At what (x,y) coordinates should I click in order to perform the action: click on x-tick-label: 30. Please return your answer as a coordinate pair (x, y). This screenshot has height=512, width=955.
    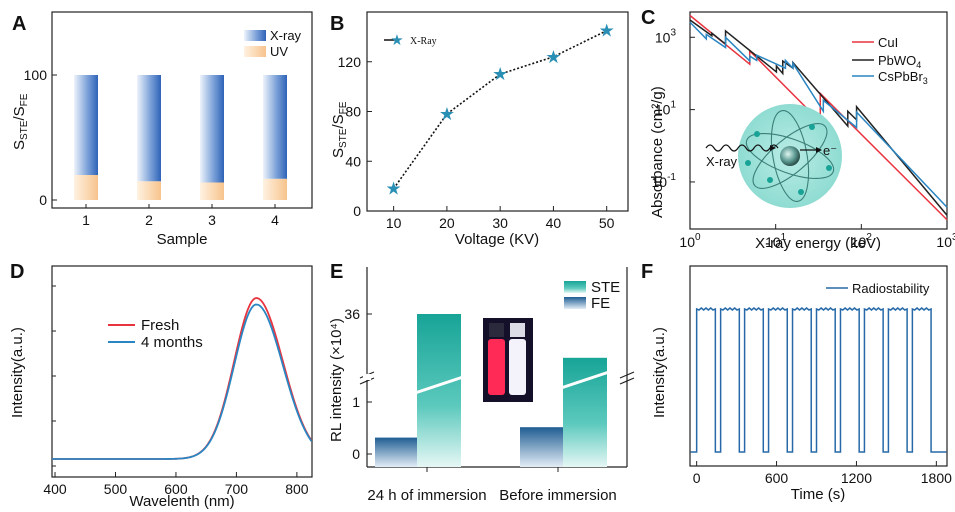
    Looking at the image, I should click on (500, 223).